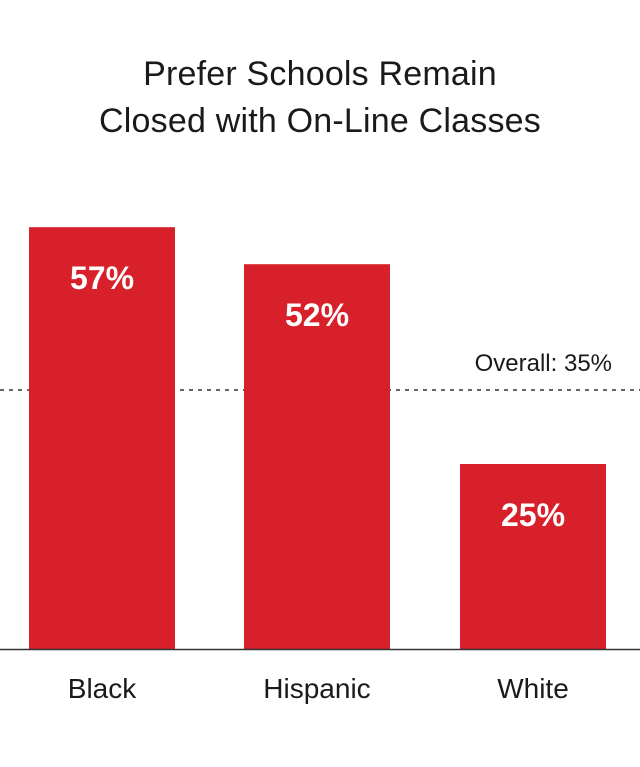  I want to click on bar-value-label: 52%, so click(317, 315).